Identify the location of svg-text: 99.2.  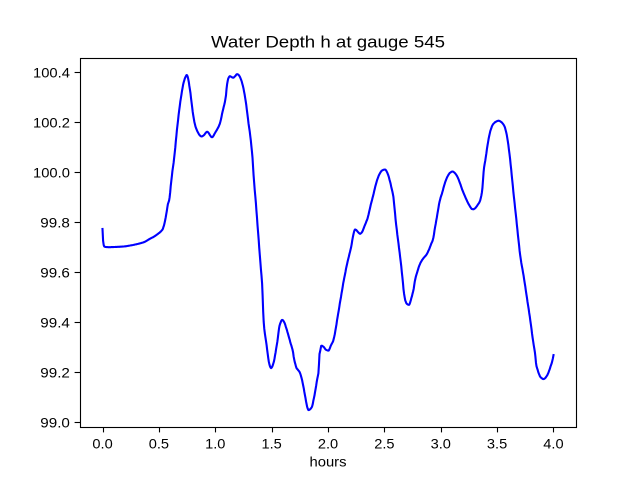
(55, 373).